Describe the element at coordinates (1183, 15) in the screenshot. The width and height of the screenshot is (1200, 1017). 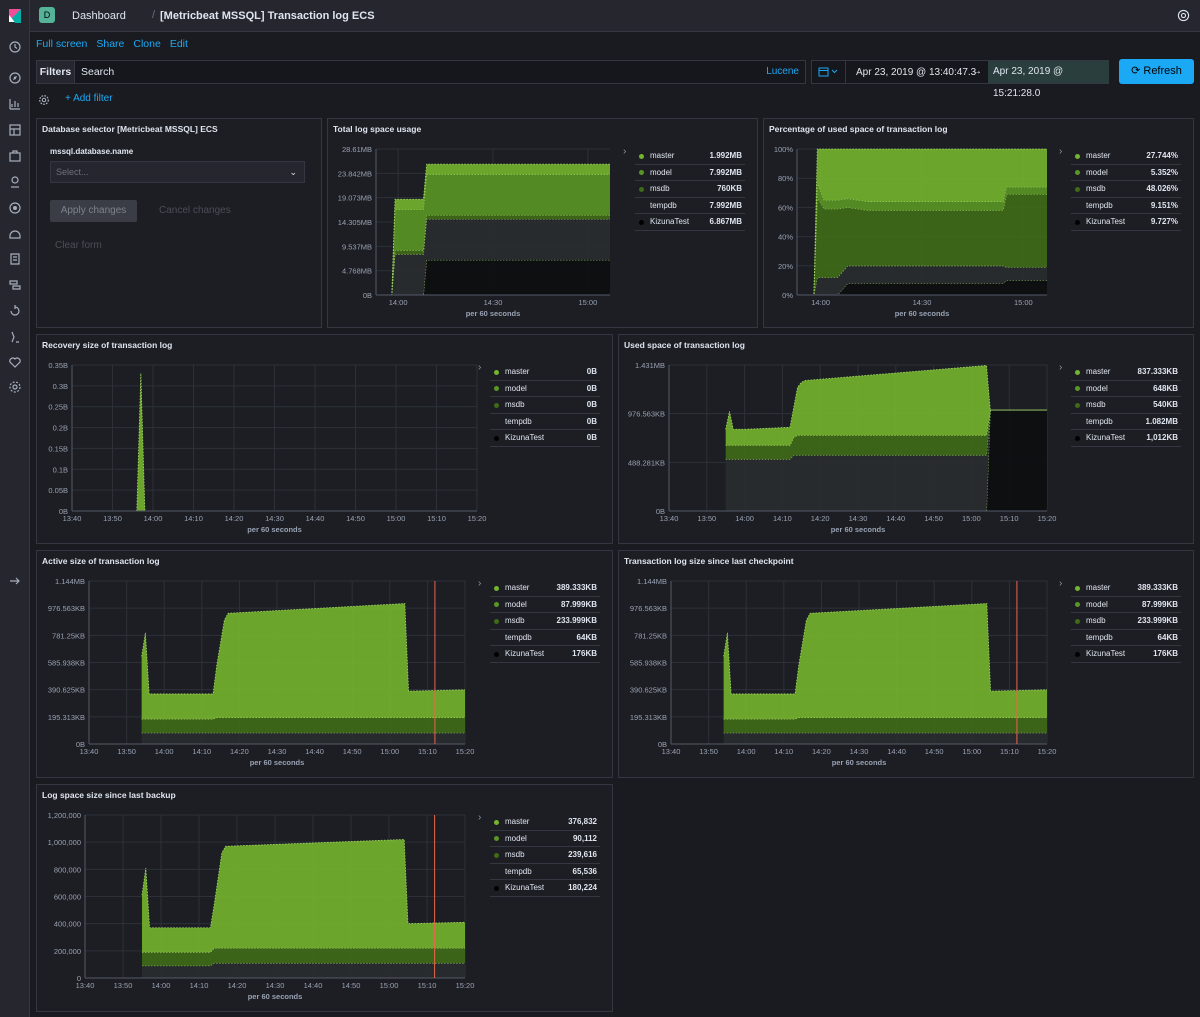
I see `help-icon` at that location.